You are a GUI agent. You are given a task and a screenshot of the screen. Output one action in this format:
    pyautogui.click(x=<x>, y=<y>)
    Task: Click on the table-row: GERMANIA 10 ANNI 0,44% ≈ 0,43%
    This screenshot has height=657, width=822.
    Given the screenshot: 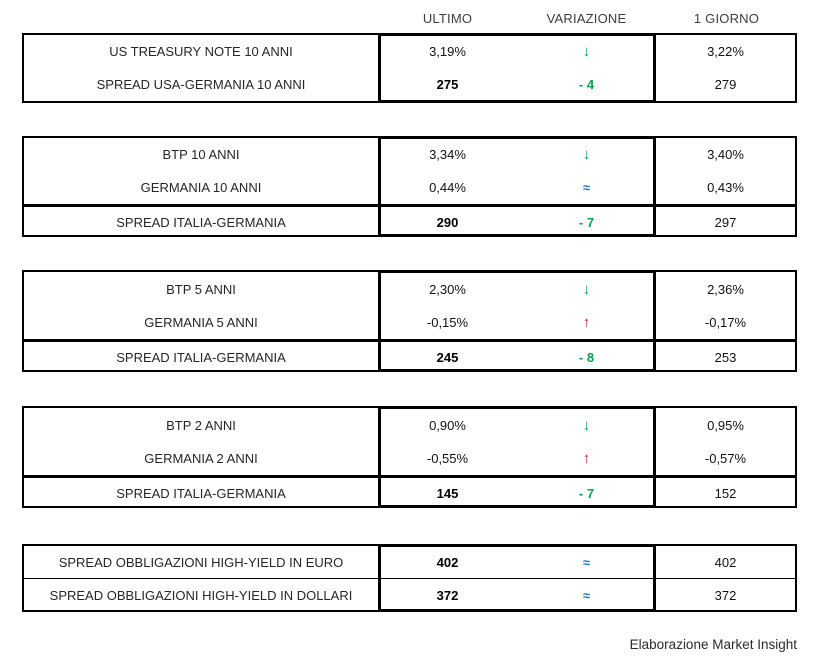 What is the action you would take?
    pyautogui.click(x=409, y=187)
    